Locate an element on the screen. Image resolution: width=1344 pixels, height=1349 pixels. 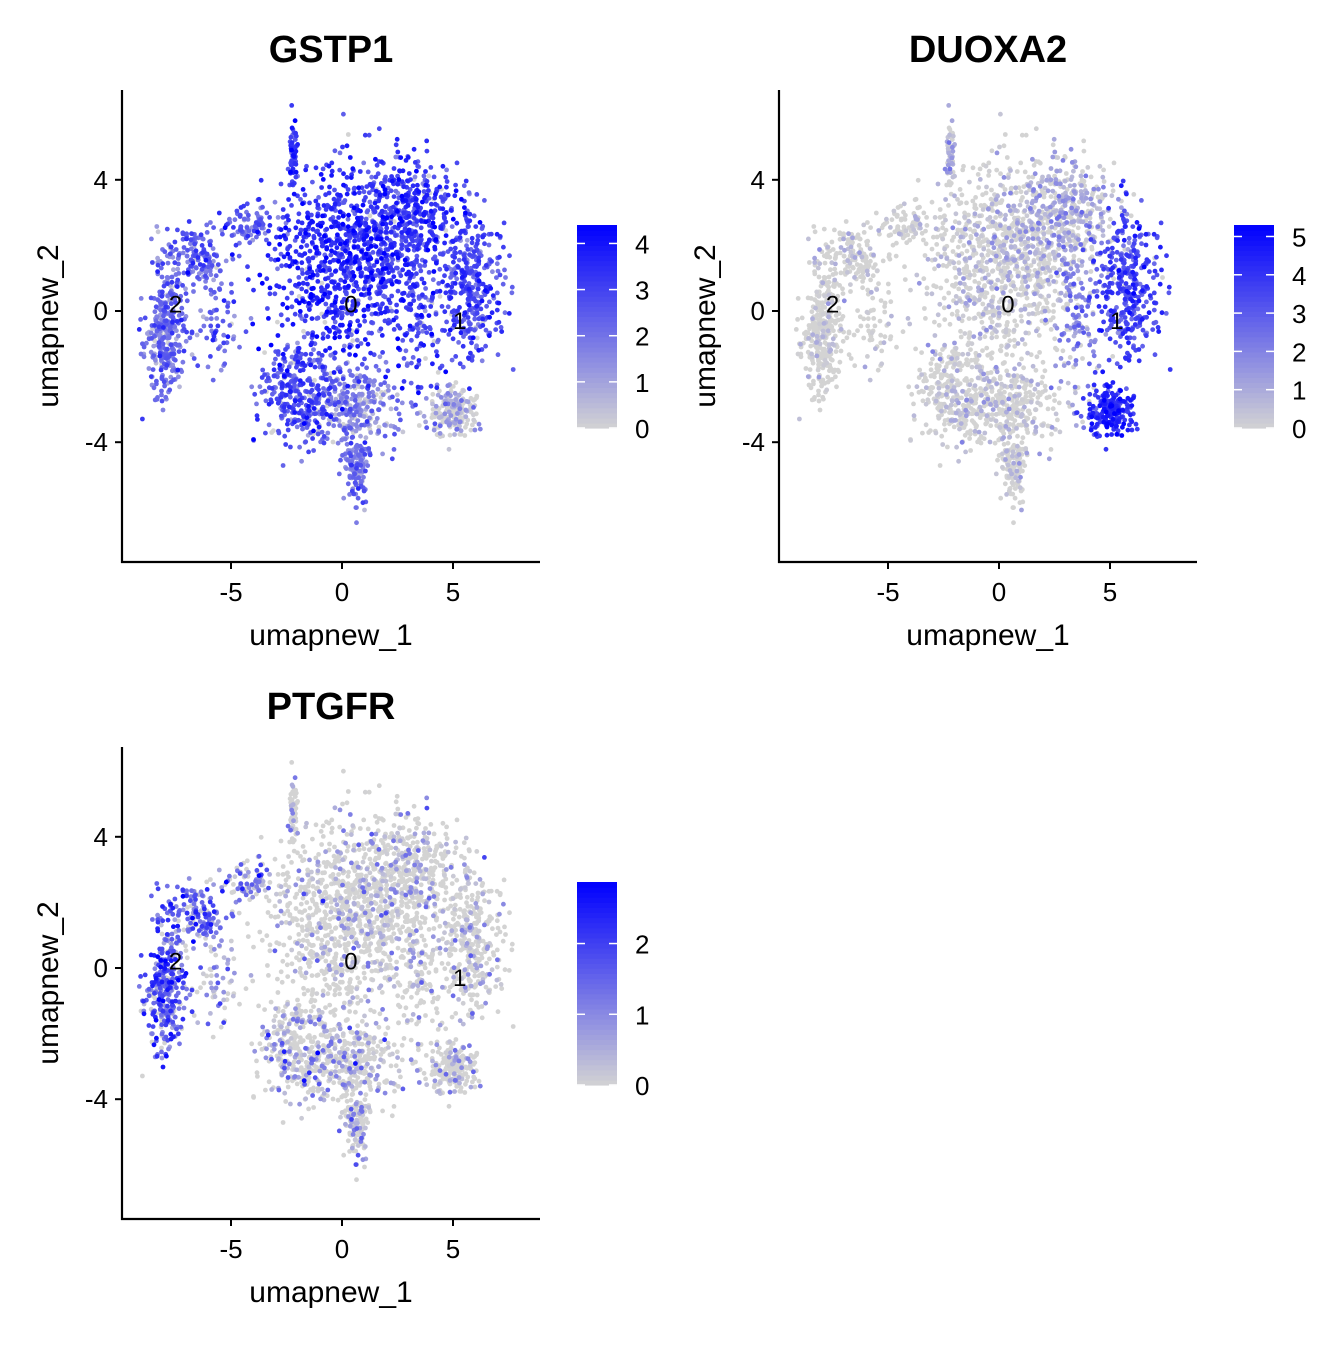
y-axis-label: umapnew_2 is located at coordinates (48, 325).